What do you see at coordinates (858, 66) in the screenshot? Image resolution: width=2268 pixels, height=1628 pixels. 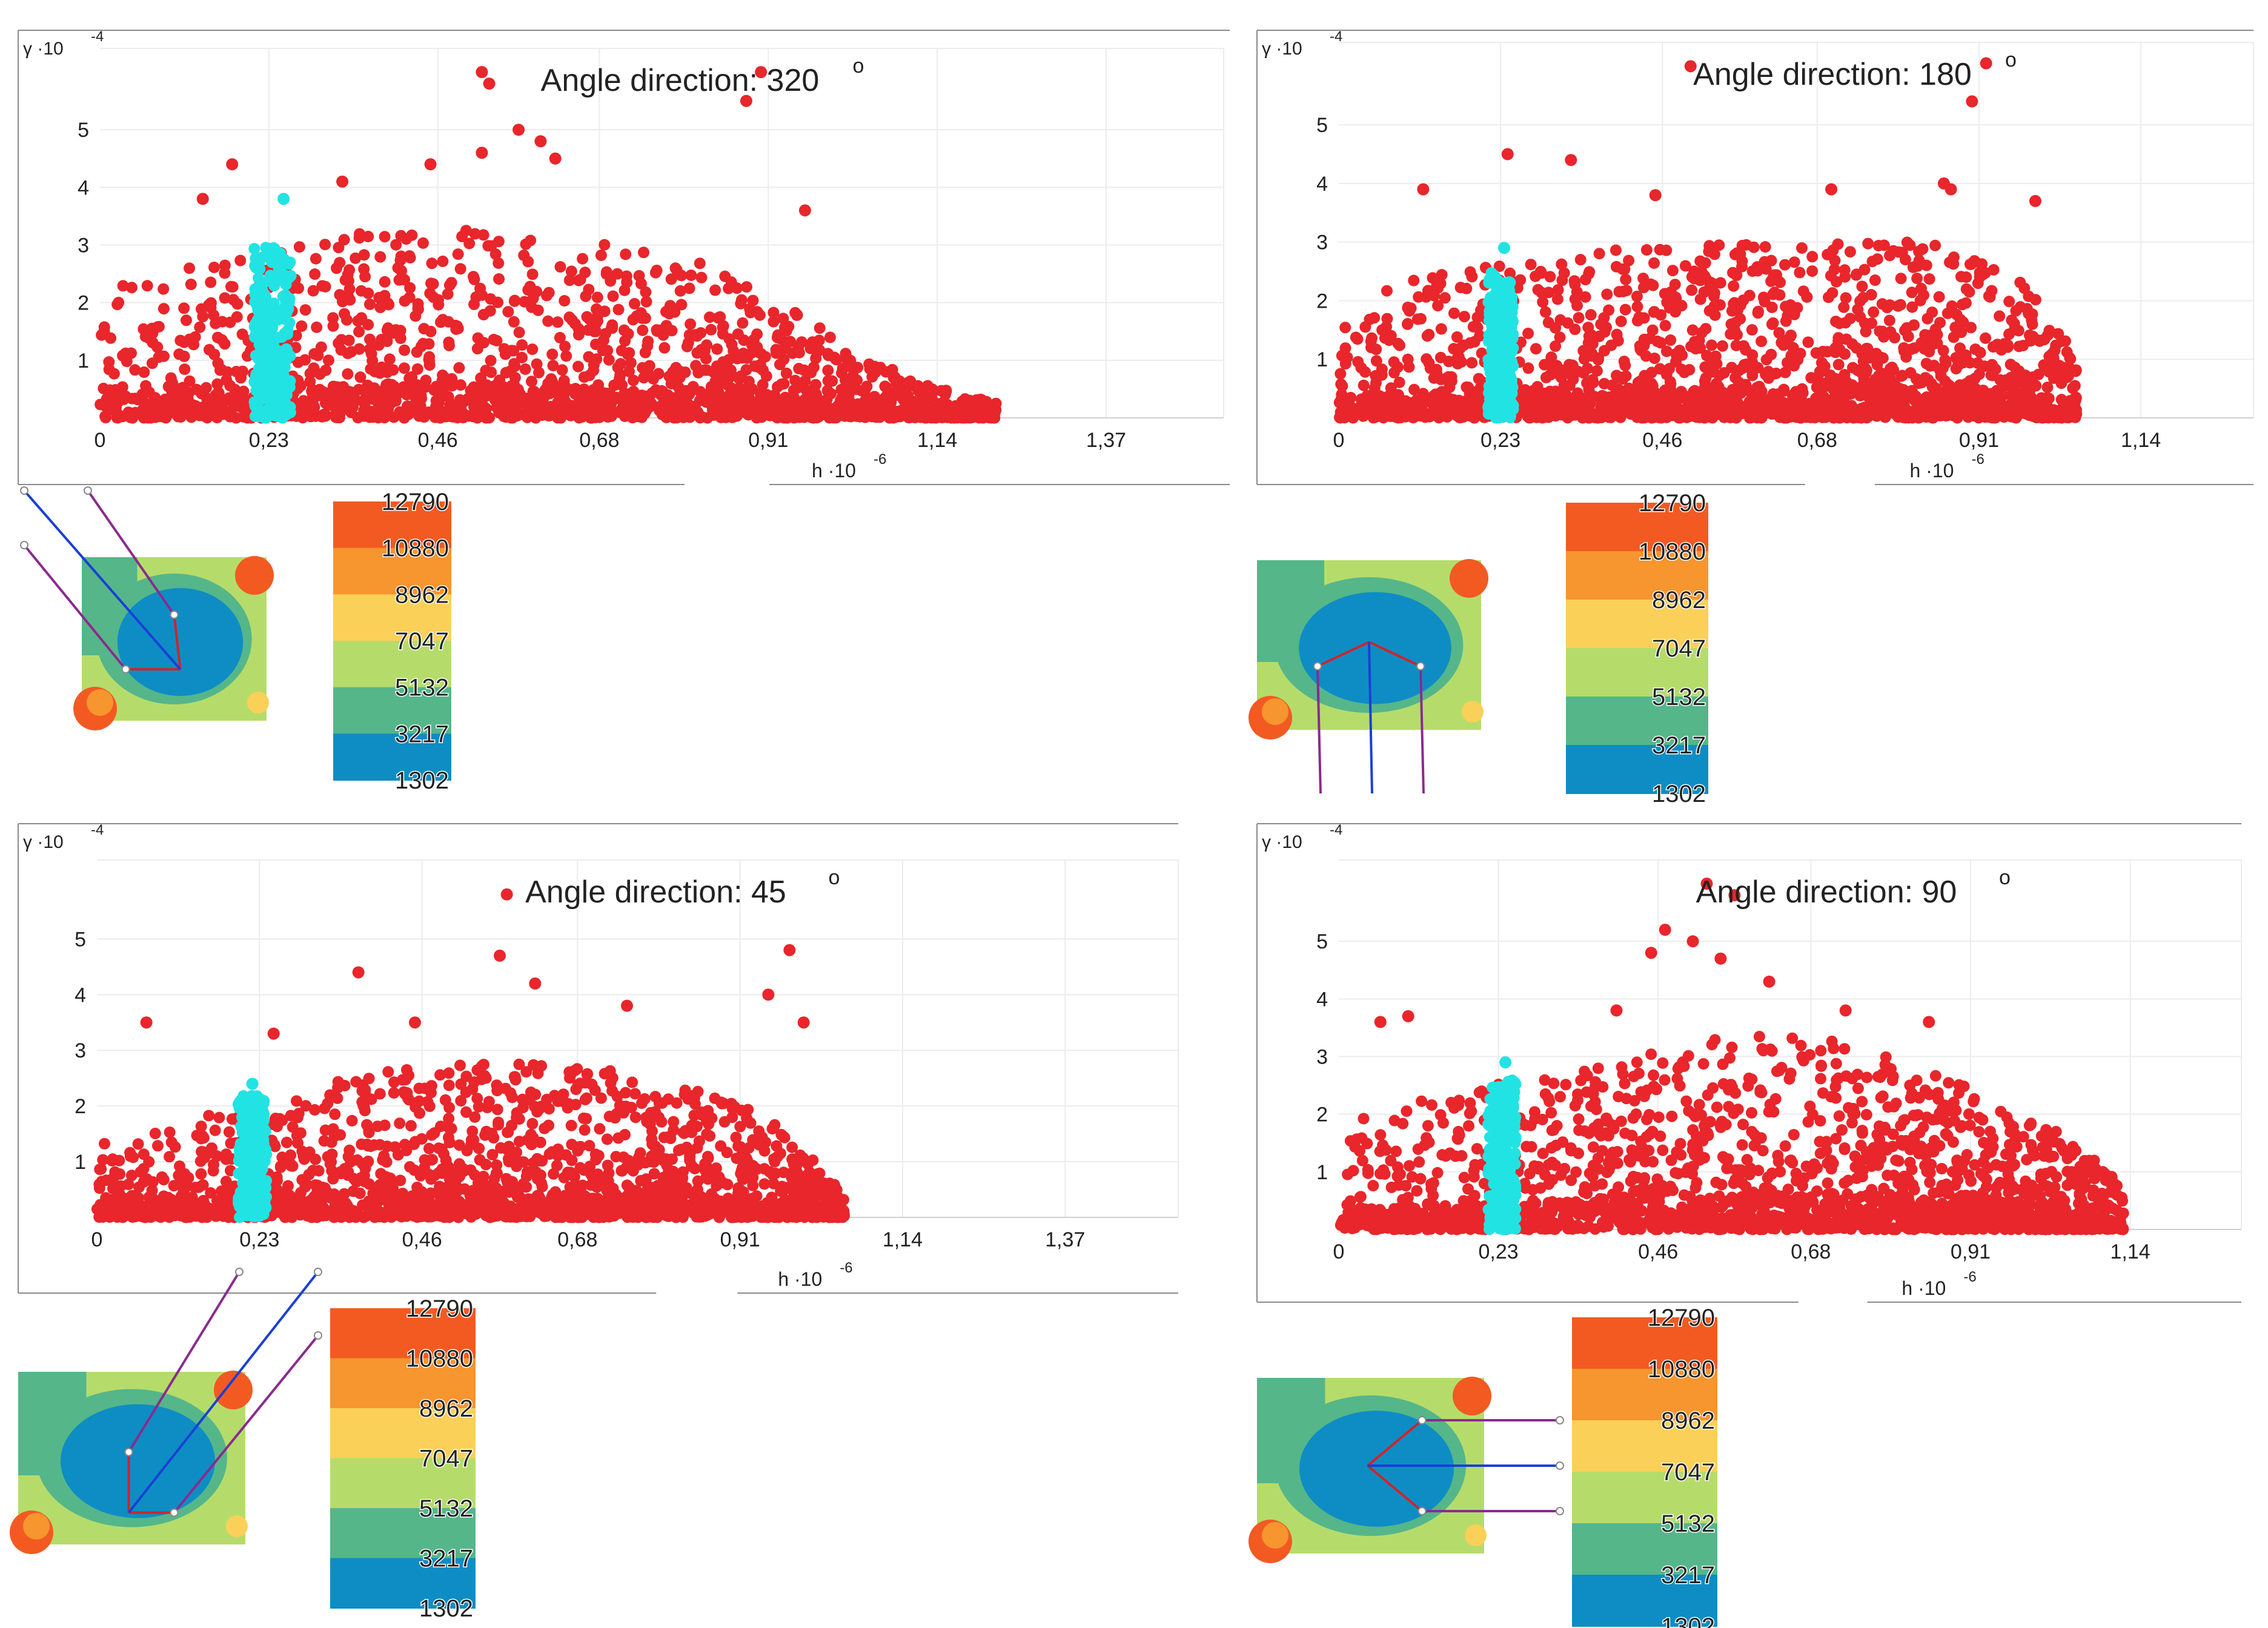 I see `chart-title-degree: o` at bounding box center [858, 66].